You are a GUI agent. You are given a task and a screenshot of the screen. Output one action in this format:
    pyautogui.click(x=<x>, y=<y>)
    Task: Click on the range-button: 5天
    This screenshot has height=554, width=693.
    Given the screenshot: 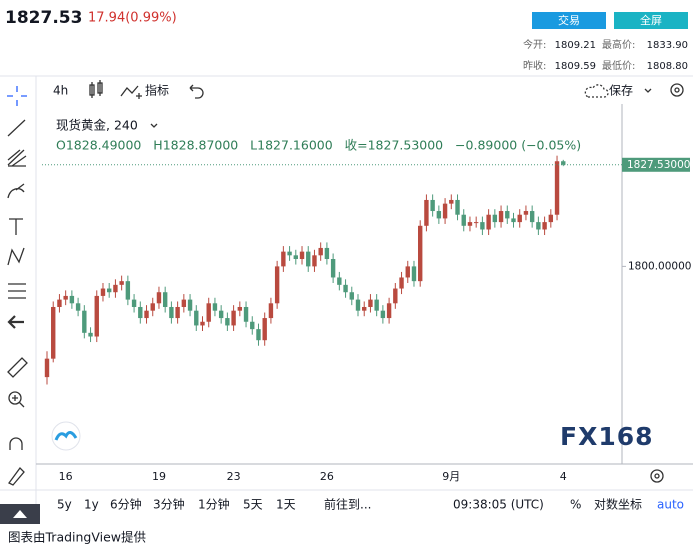 What is the action you would take?
    pyautogui.click(x=253, y=505)
    